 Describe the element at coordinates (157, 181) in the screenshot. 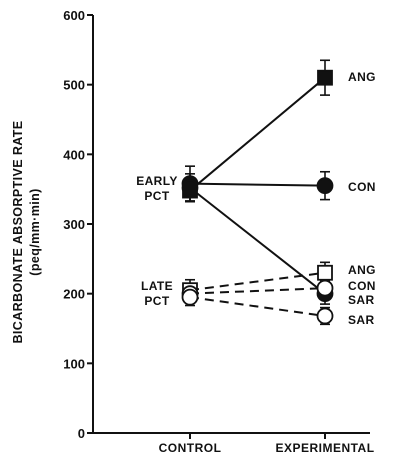

I see `group-label-early: EARLY` at that location.